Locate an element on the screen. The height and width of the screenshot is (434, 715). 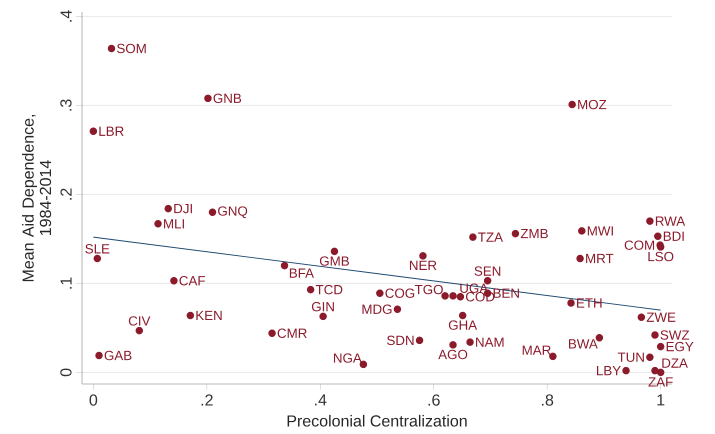
annotation: TCD is located at coordinates (329, 289).